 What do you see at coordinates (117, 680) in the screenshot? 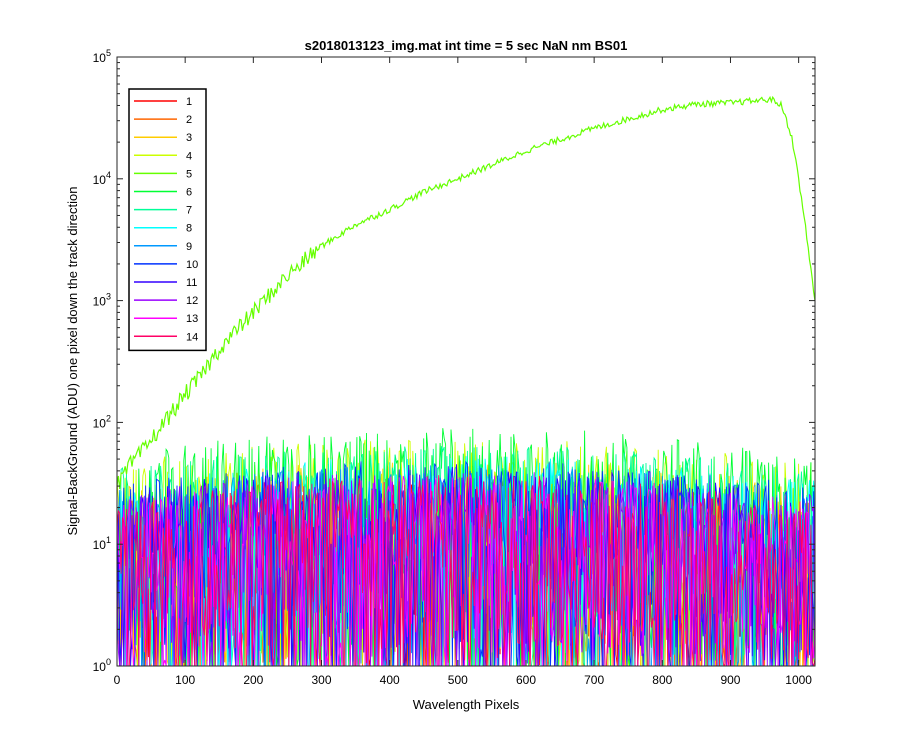
I see `x-tick-label: 0` at bounding box center [117, 680].